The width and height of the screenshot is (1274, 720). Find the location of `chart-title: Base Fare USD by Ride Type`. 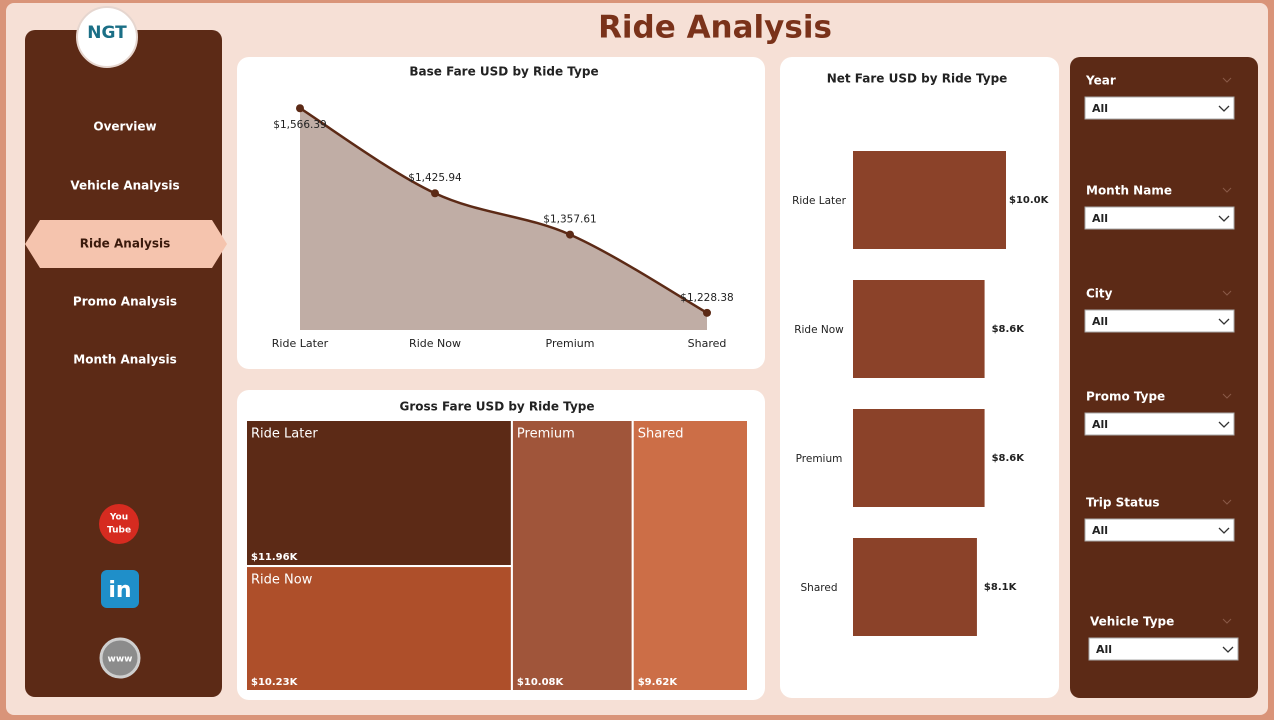

chart-title: Base Fare USD by Ride Type is located at coordinates (503, 72).